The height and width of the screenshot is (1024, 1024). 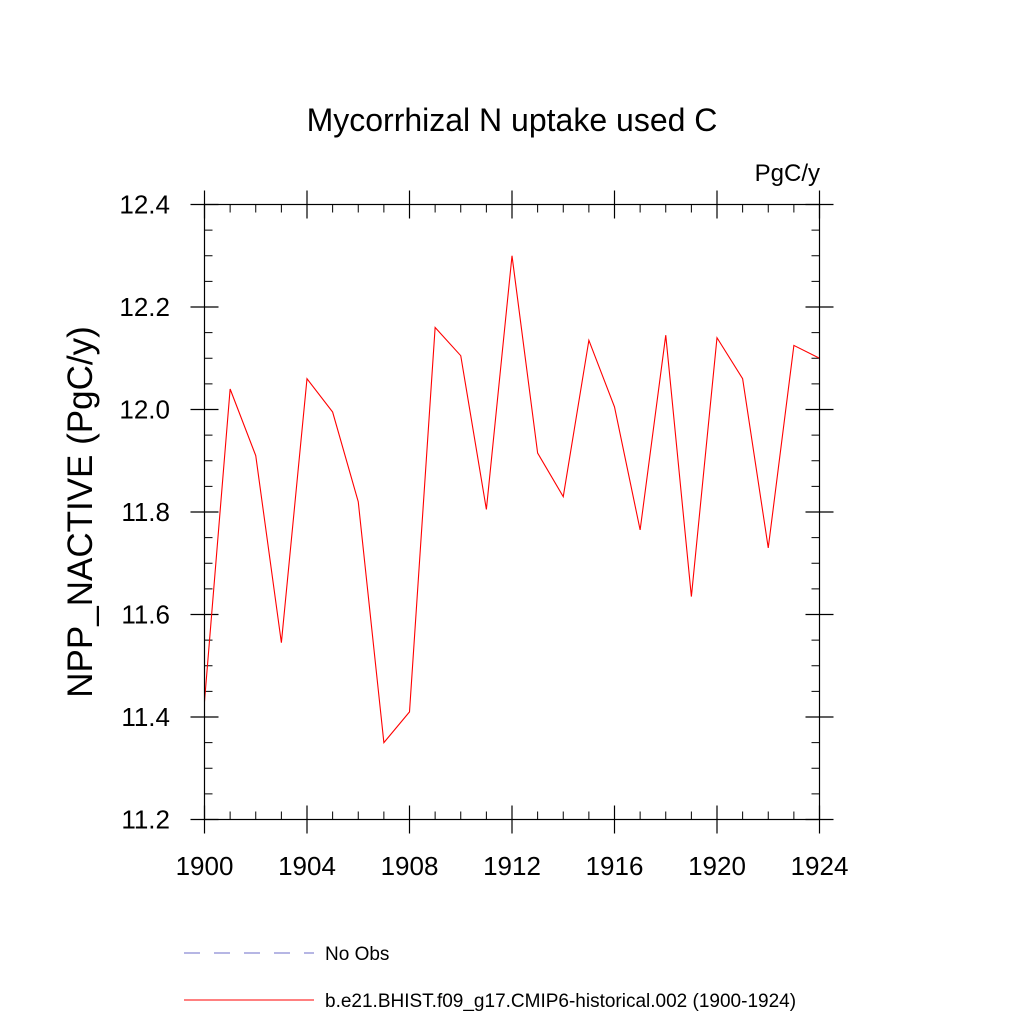 I want to click on x-tick-label: 1924, so click(x=820, y=866).